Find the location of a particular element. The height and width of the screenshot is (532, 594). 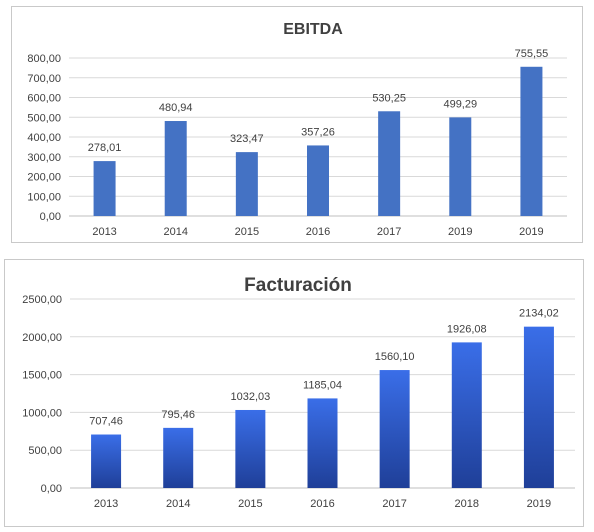

data-label: 1560,10 is located at coordinates (395, 357).